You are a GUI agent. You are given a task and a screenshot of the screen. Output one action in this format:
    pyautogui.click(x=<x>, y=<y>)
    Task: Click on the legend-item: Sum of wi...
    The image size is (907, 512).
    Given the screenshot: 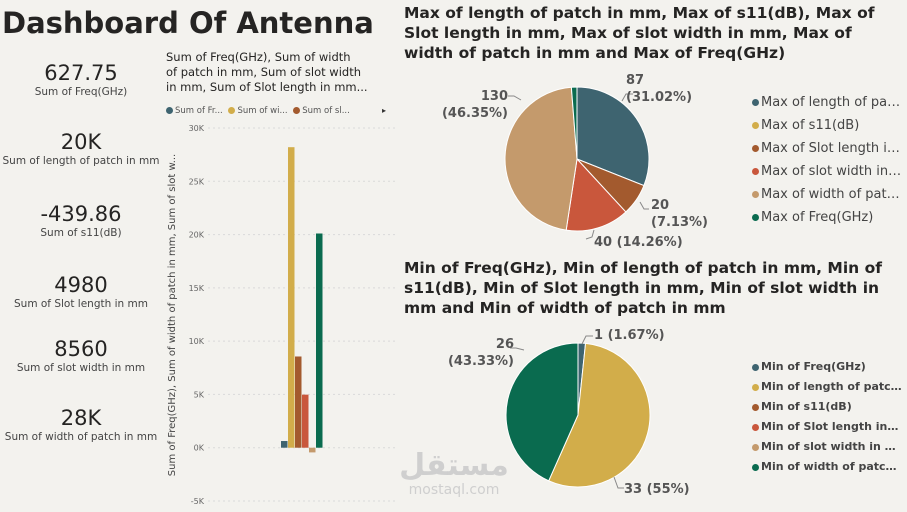 What is the action you would take?
    pyautogui.click(x=258, y=111)
    